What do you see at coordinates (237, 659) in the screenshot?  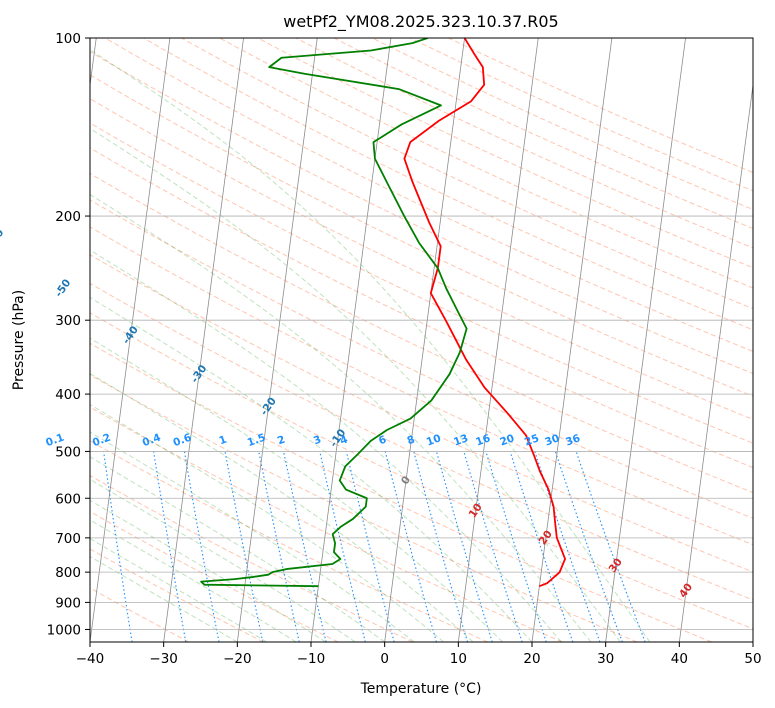 I see `x-tick-label: −20` at bounding box center [237, 659].